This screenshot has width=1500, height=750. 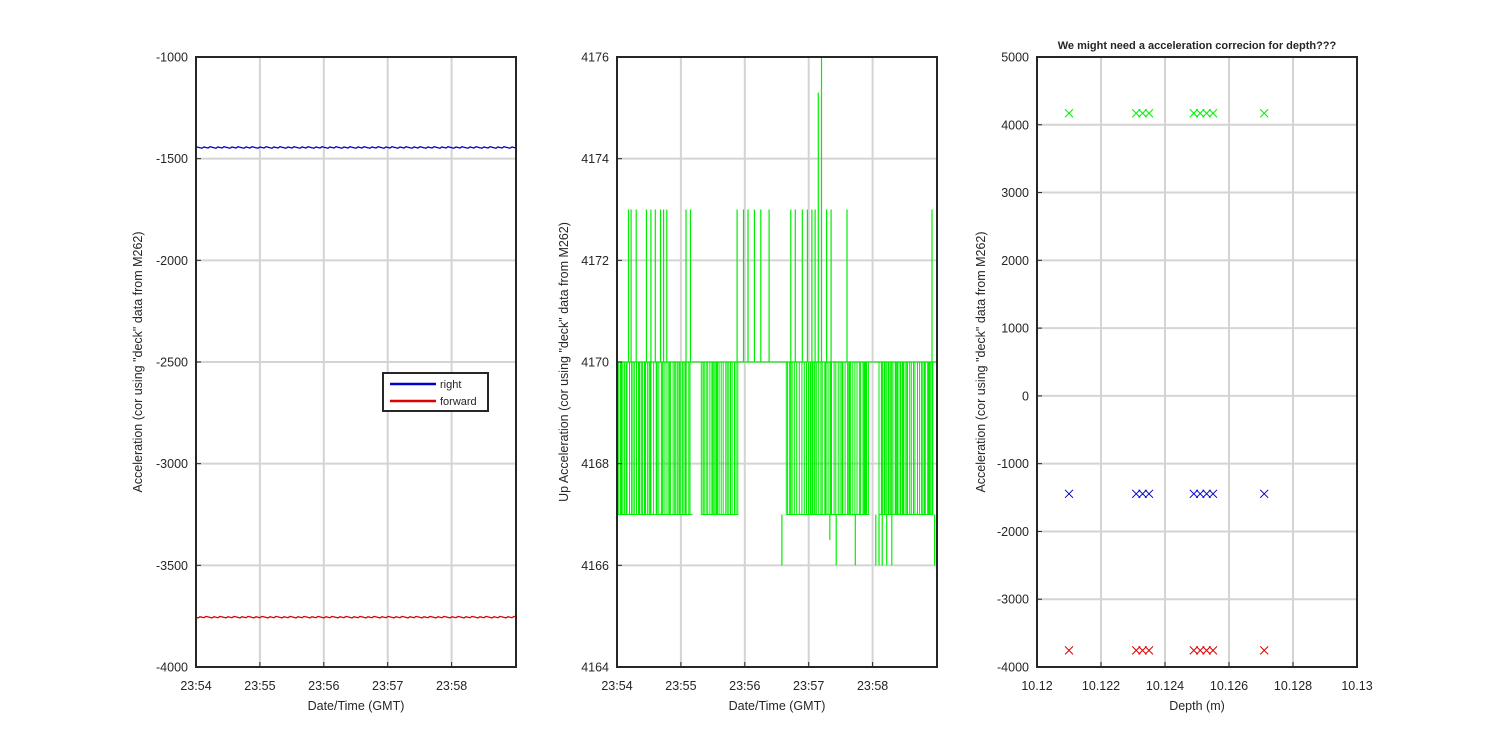 I want to click on legend-label-forward: forward, so click(x=458, y=402).